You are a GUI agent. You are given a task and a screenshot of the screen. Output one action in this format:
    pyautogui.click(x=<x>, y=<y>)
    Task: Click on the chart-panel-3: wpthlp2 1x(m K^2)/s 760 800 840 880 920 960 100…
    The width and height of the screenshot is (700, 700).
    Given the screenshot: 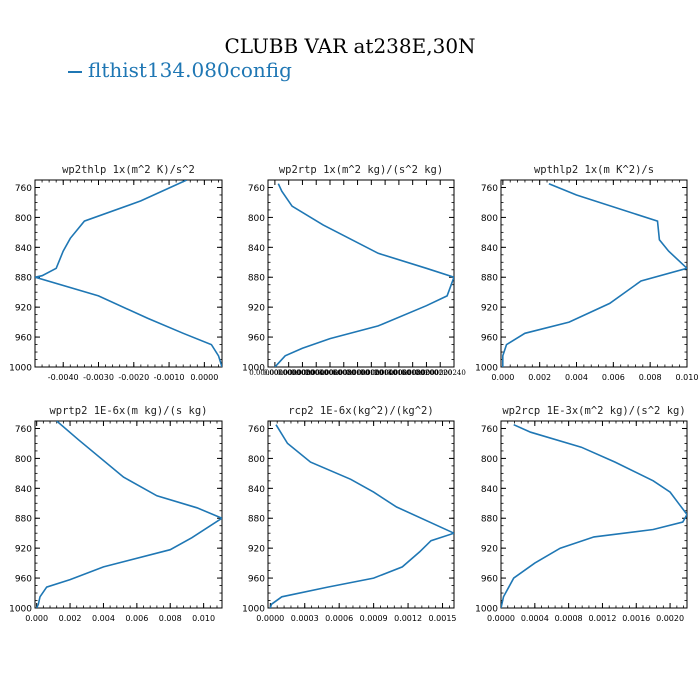 What is the action you would take?
    pyautogui.click(x=586, y=273)
    